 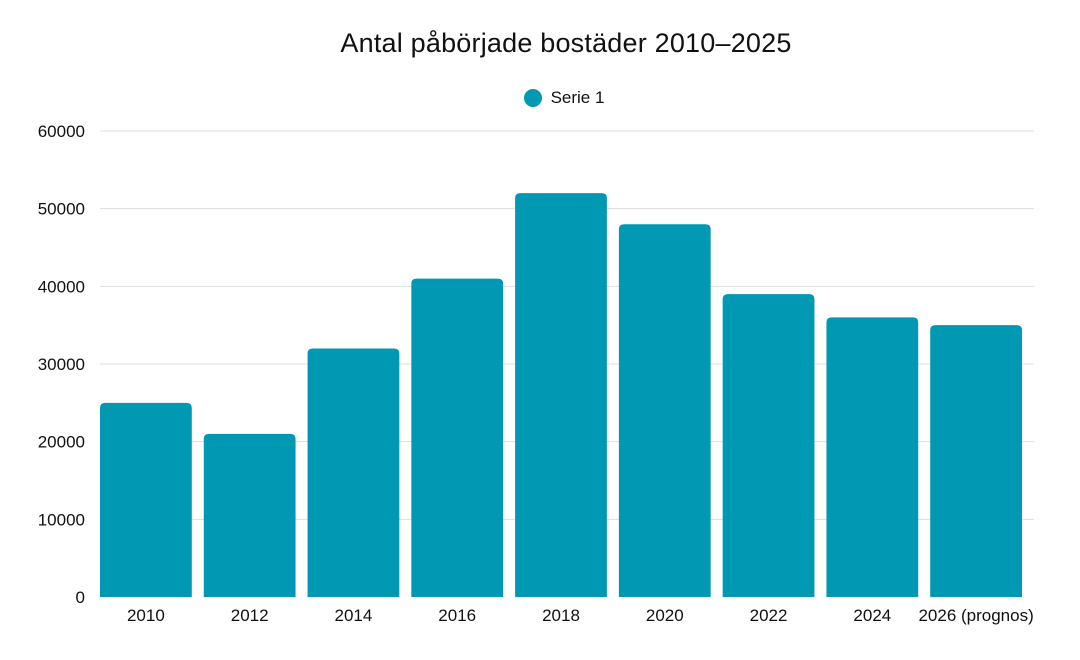 I want to click on bar-2018, so click(x=561, y=395).